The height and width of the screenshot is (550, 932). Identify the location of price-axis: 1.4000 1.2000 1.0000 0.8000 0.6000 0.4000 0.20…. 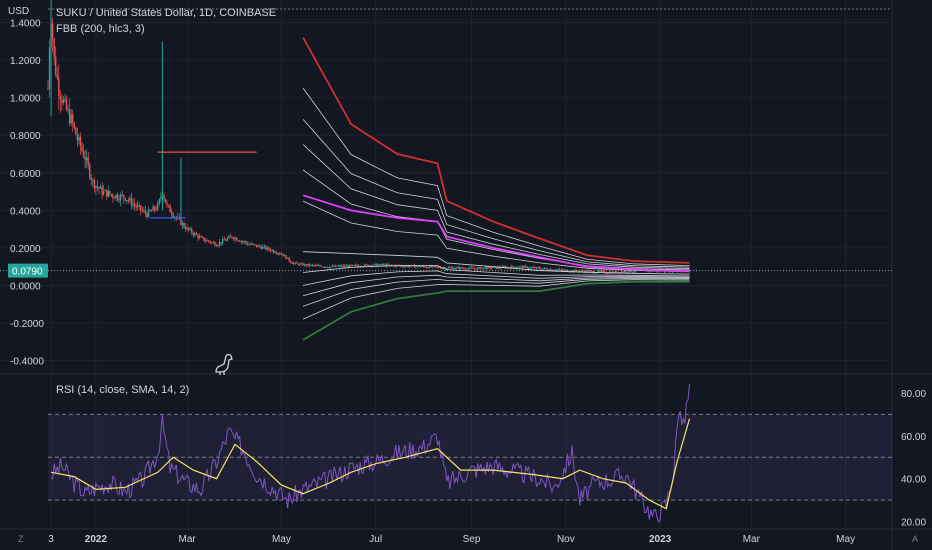
(27, 193).